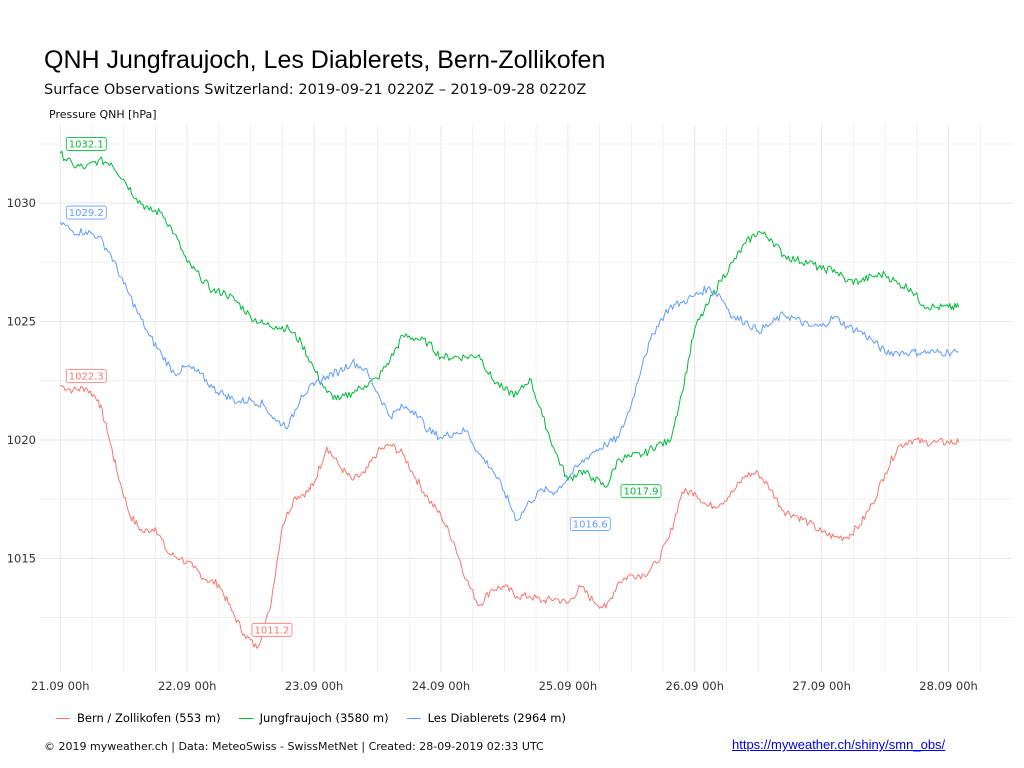 The width and height of the screenshot is (1024, 768). I want to click on legend-item-bern: Bern / Zollikofen (553 m), so click(138, 718).